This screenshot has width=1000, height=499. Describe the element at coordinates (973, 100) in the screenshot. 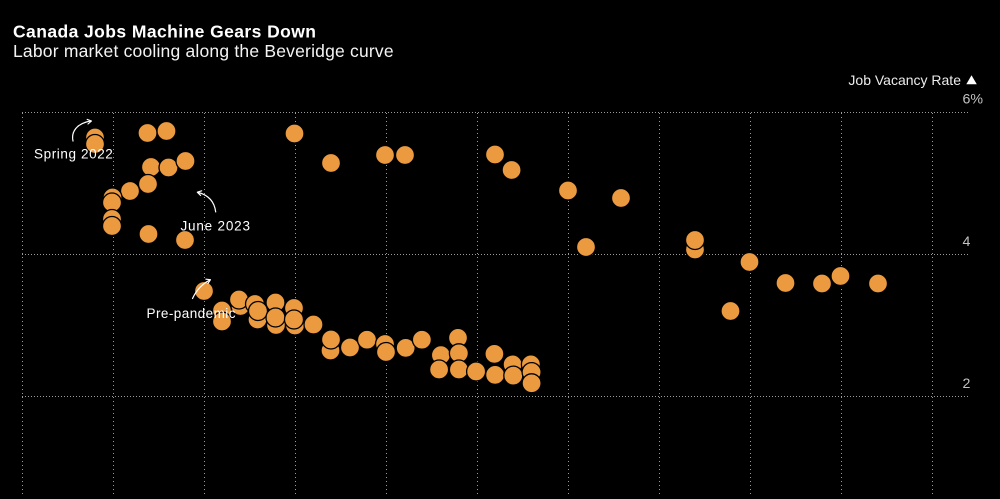

I see `svg-text: 6%` at that location.